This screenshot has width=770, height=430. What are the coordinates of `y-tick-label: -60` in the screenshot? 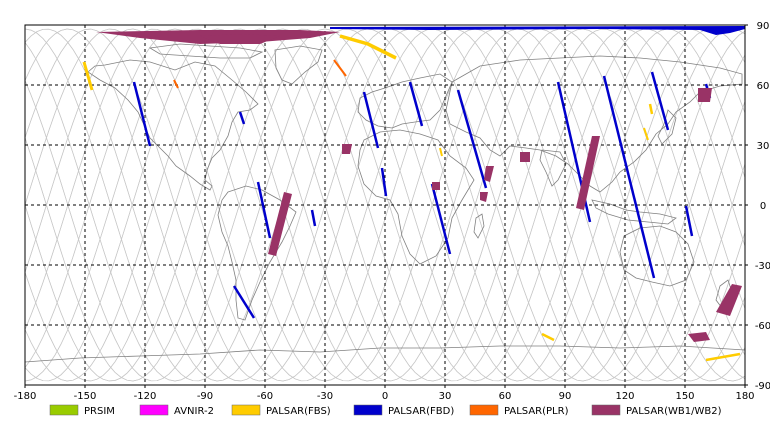 It's located at (762, 326).